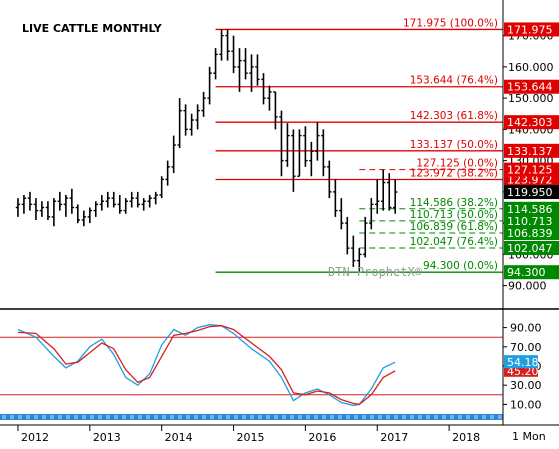 This screenshot has width=559, height=449. I want to click on fib-level-tag-label: 110.713, so click(530, 221).